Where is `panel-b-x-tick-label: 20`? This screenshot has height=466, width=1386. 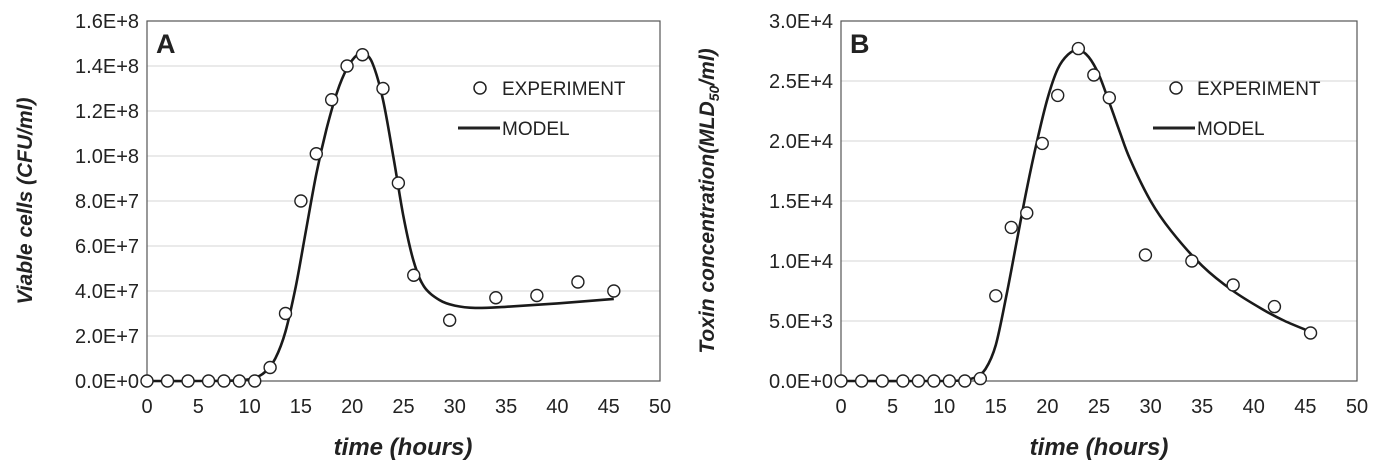 panel-b-x-tick-label: 20 is located at coordinates (1047, 407).